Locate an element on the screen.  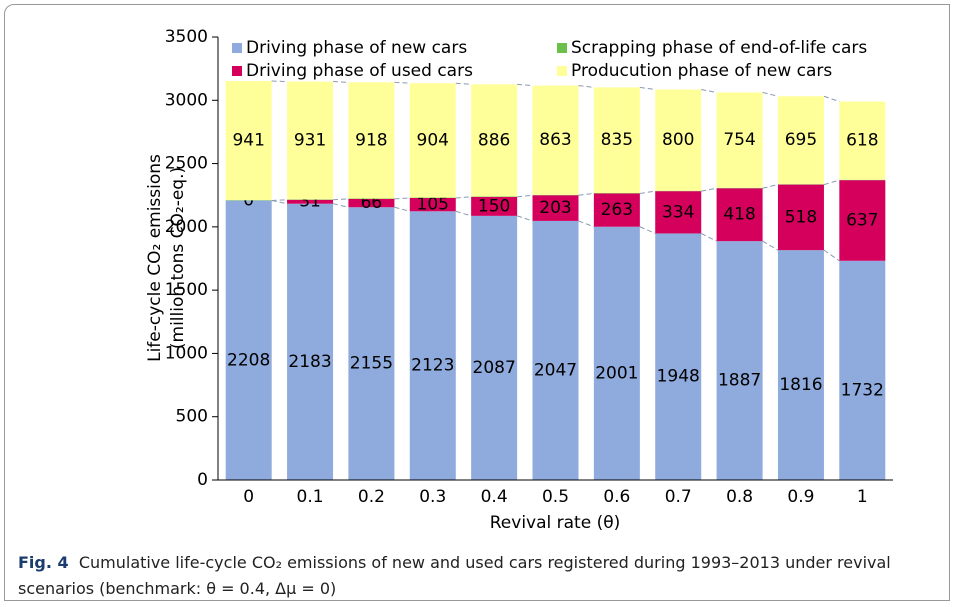
x-tick-label: 0.6 is located at coordinates (616, 497).